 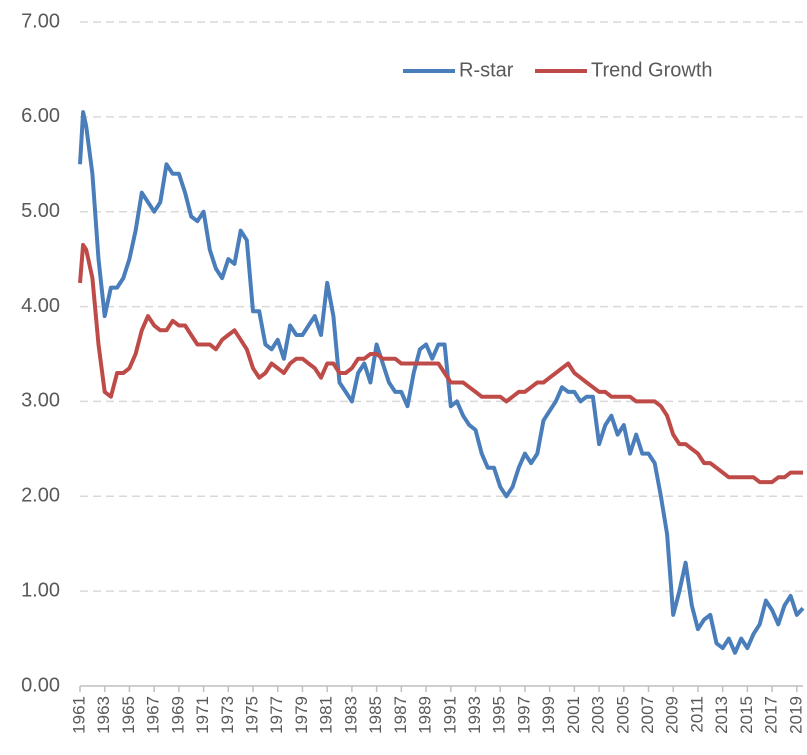 What do you see at coordinates (227, 715) in the screenshot?
I see `x-tick-label: 1973` at bounding box center [227, 715].